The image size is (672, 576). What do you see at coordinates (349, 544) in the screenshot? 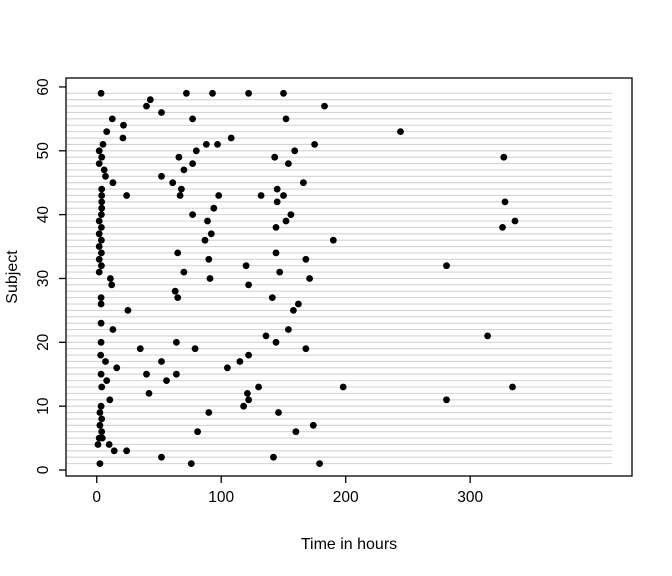
I see `x-axis-title: Time in hours` at bounding box center [349, 544].